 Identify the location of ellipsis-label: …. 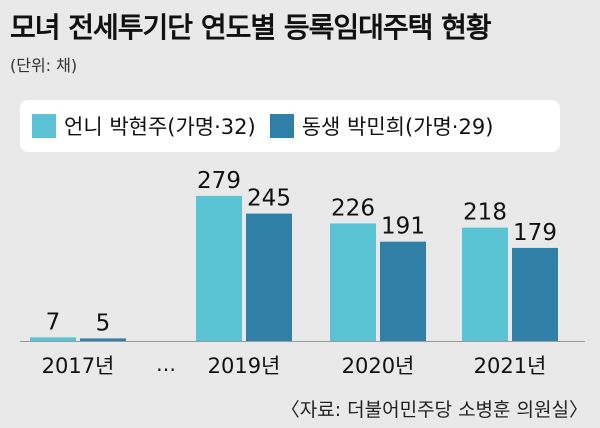
(166, 364).